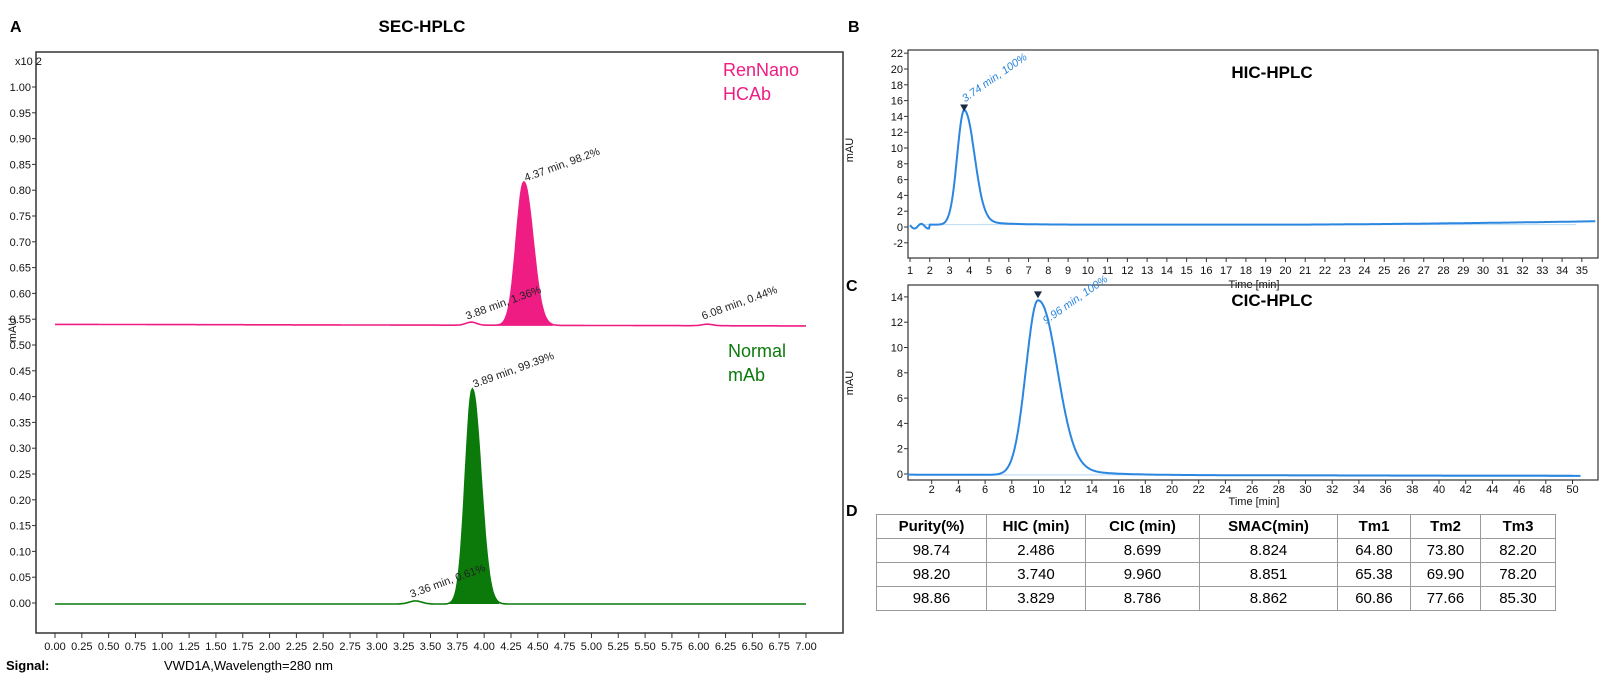 This screenshot has width=1620, height=684. What do you see at coordinates (562, 165) in the screenshot?
I see `sec-peak-label: 4.37 min, 98.2%` at bounding box center [562, 165].